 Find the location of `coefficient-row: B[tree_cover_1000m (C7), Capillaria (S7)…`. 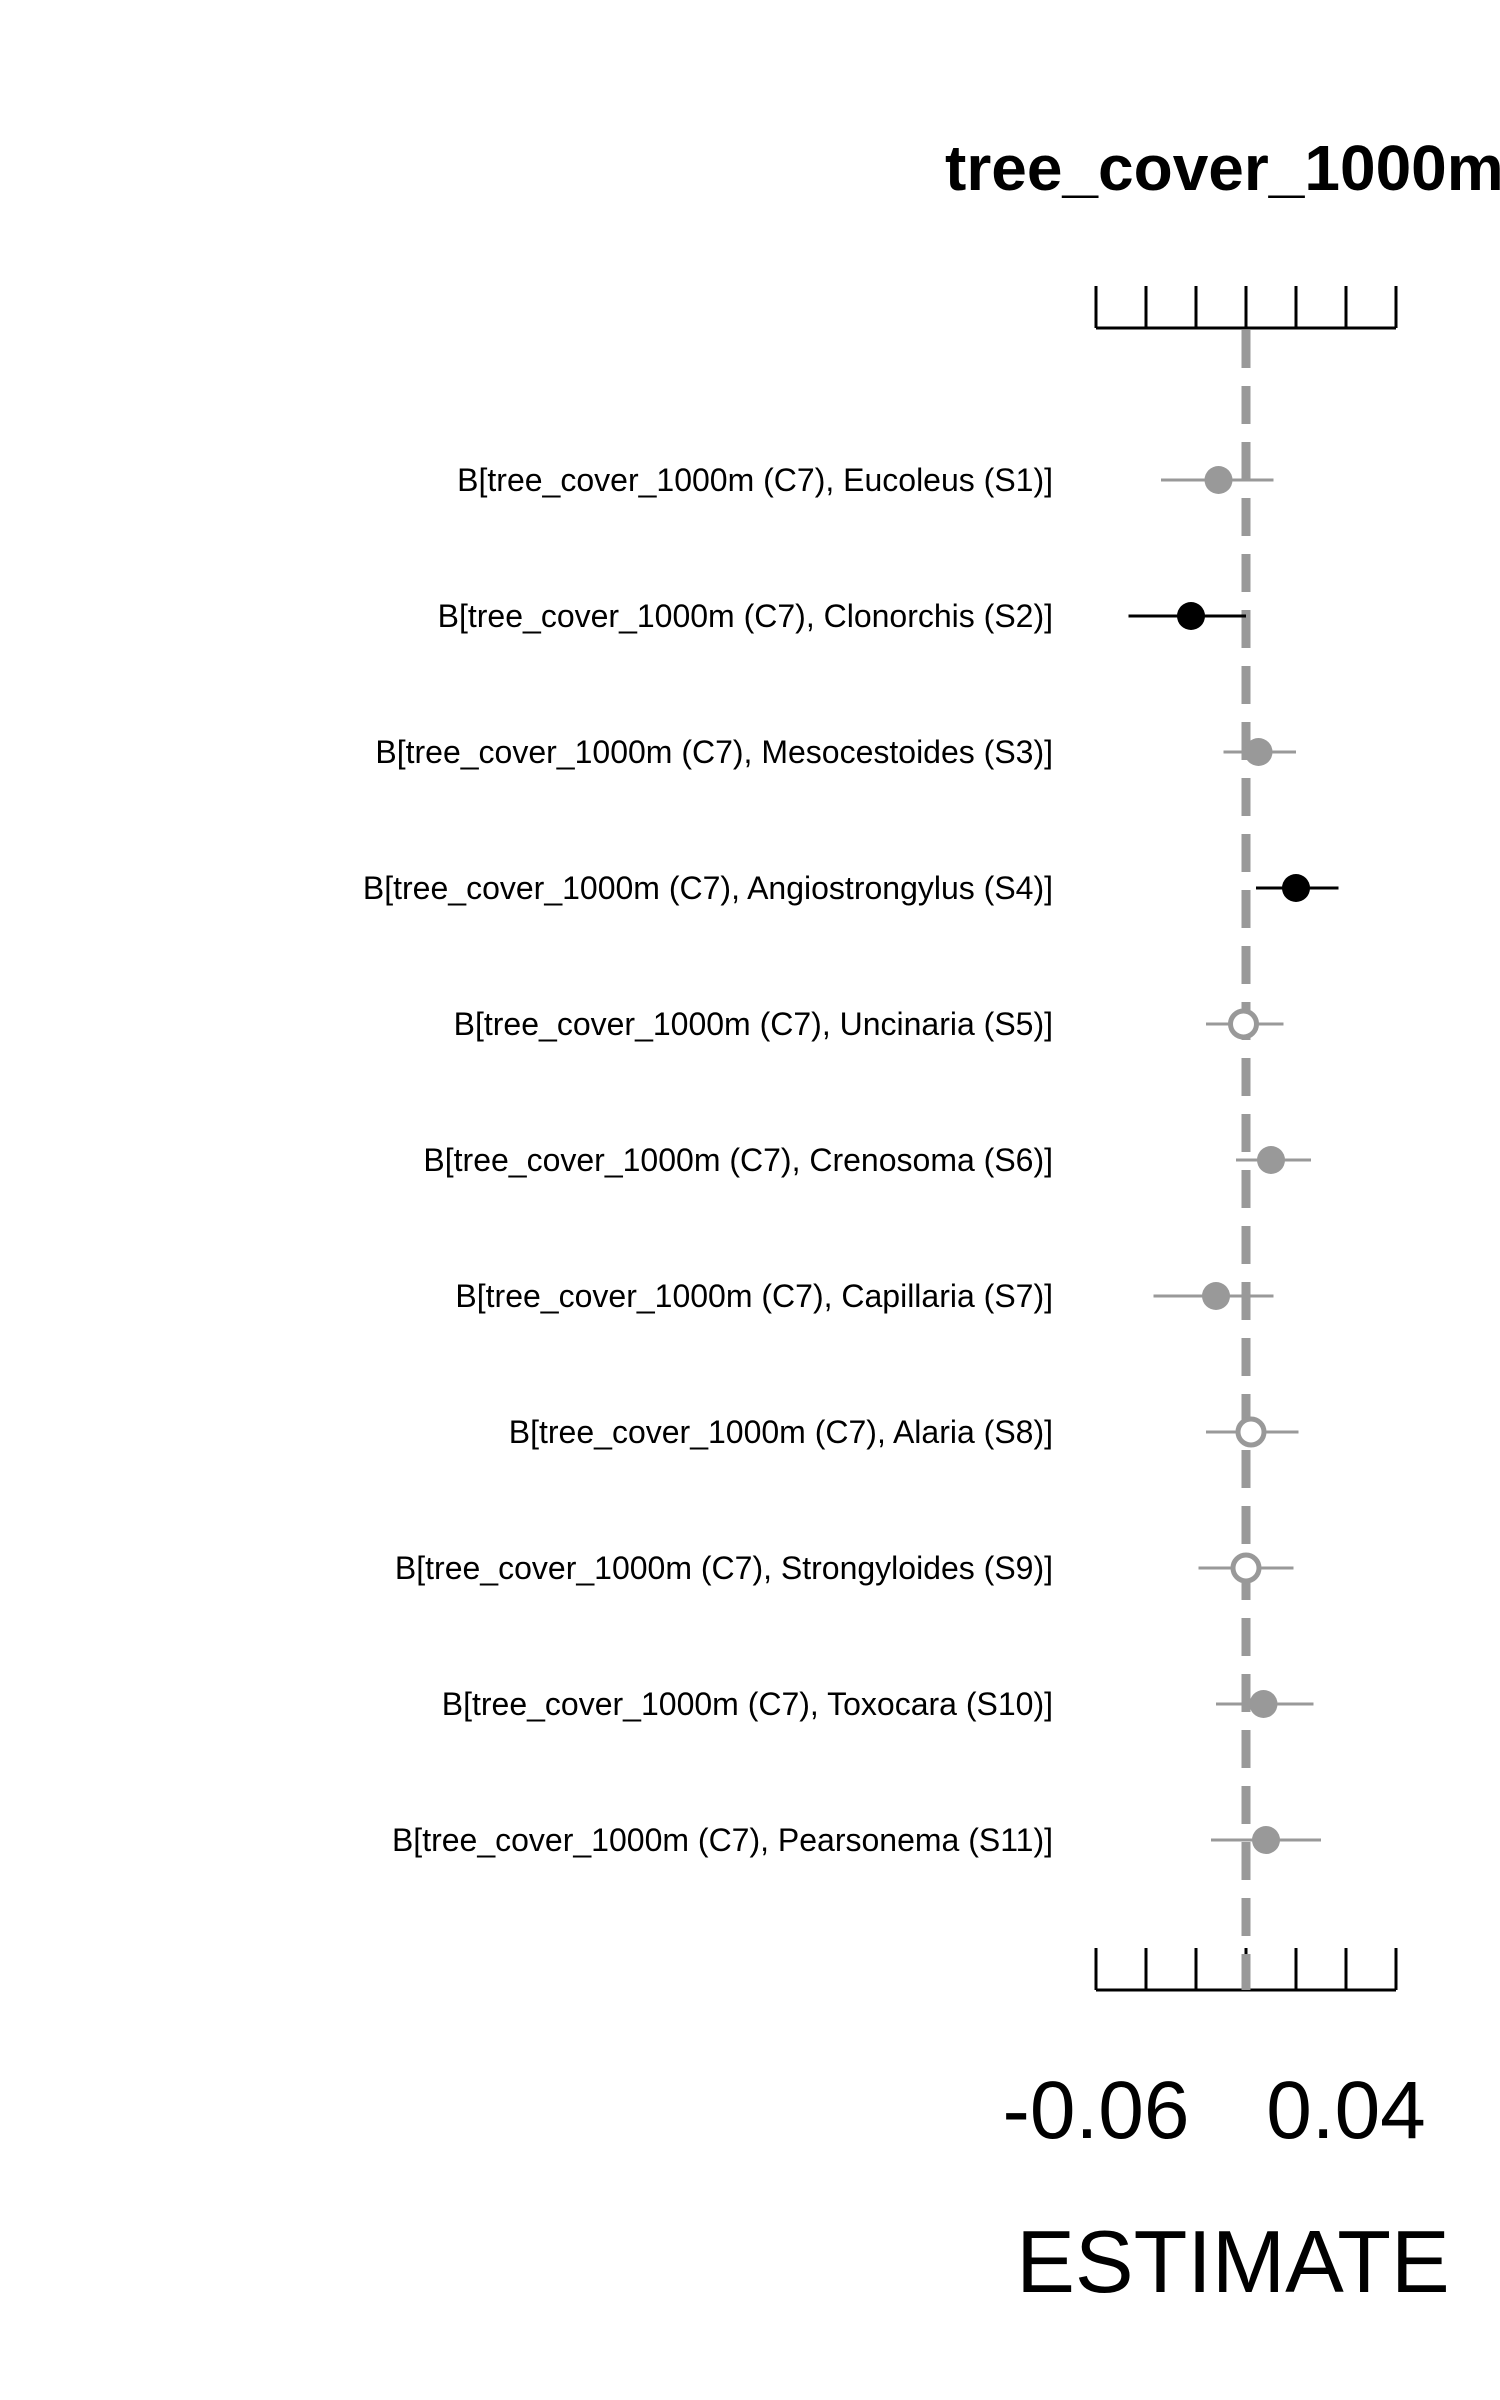

coefficient-row: B[tree_cover_1000m (C7), Capillaria (S7)… is located at coordinates (864, 1296).